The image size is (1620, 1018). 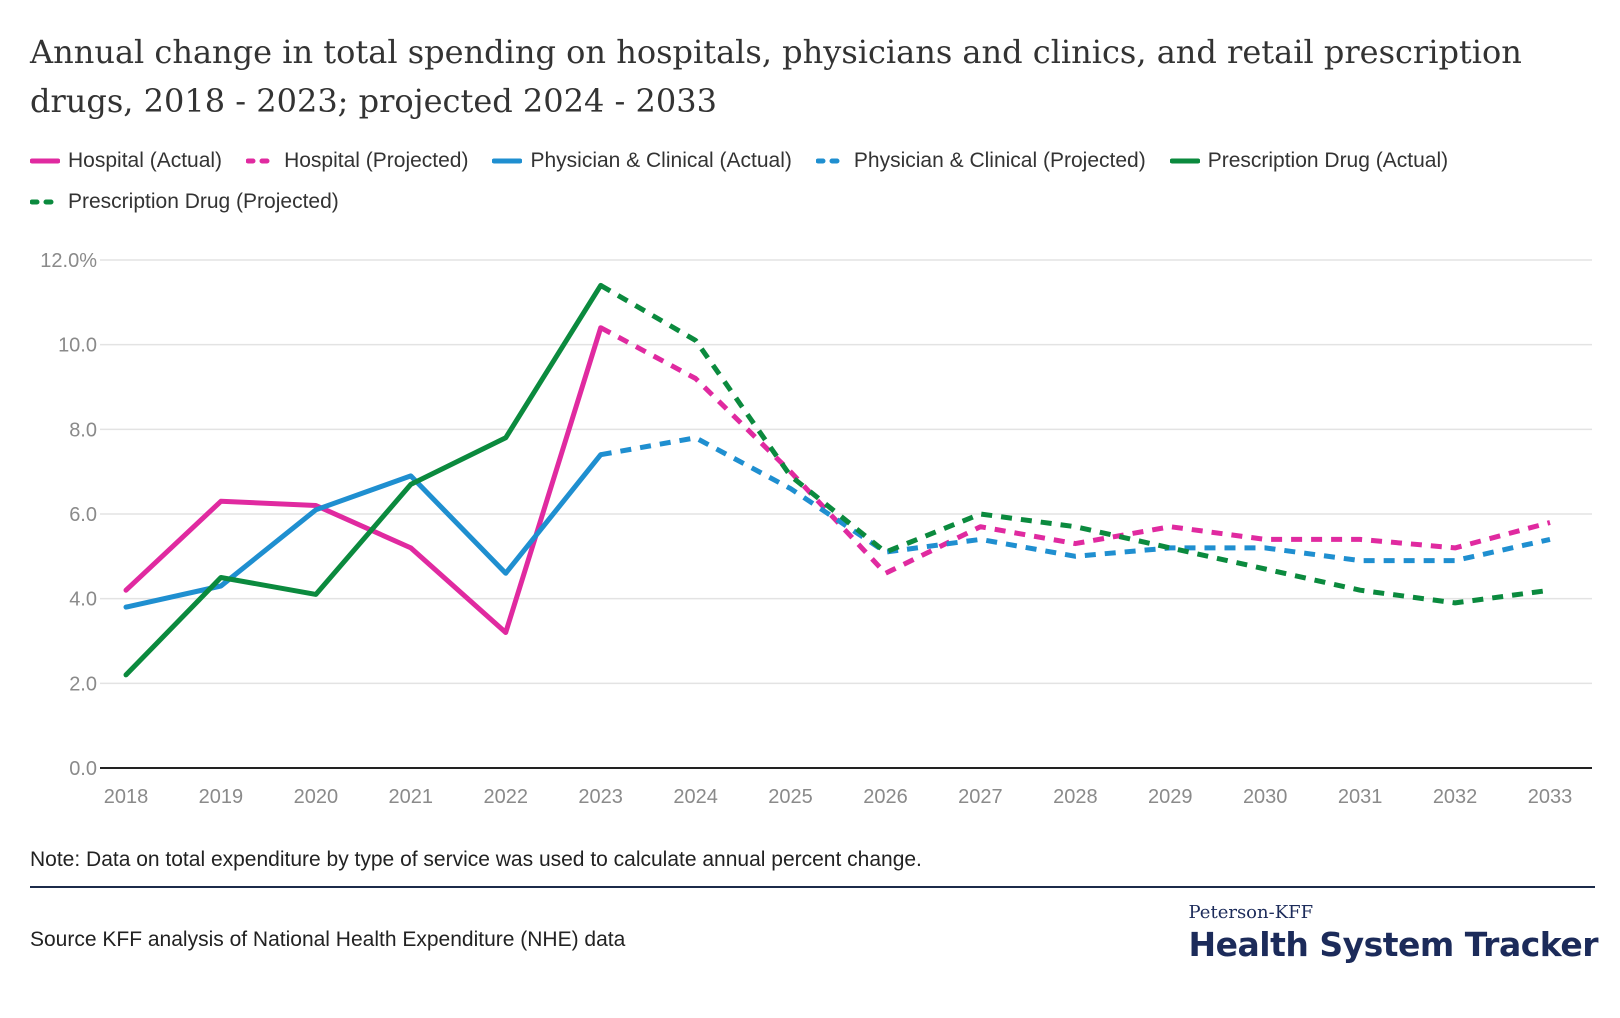 What do you see at coordinates (203, 201) in the screenshot?
I see `legend-label: Prescription Drug (Projected)` at bounding box center [203, 201].